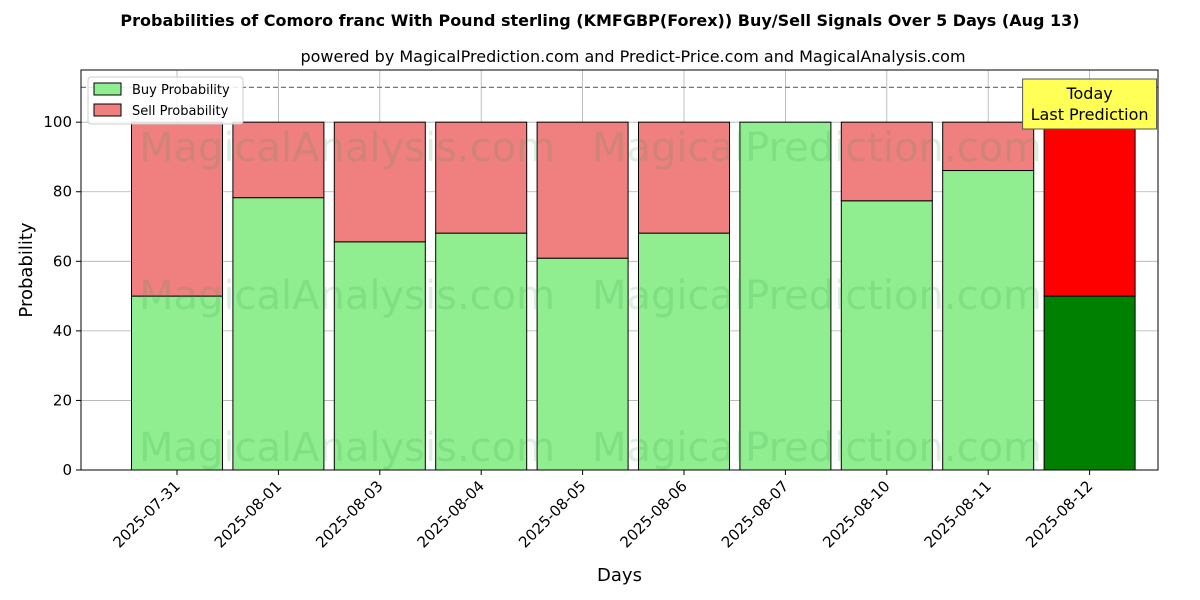 The height and width of the screenshot is (600, 1200). What do you see at coordinates (67, 470) in the screenshot?
I see `y-tick-label: 0` at bounding box center [67, 470].